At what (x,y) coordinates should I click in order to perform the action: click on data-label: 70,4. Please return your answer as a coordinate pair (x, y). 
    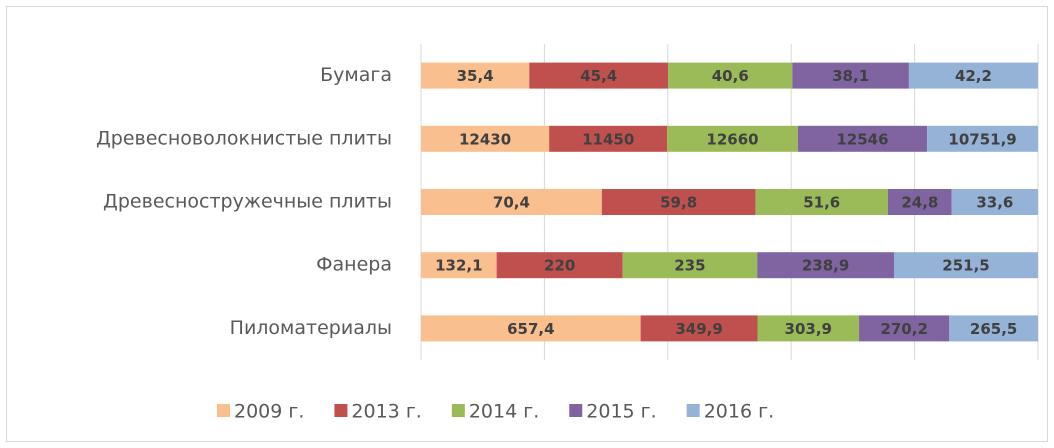
    Looking at the image, I should click on (511, 203).